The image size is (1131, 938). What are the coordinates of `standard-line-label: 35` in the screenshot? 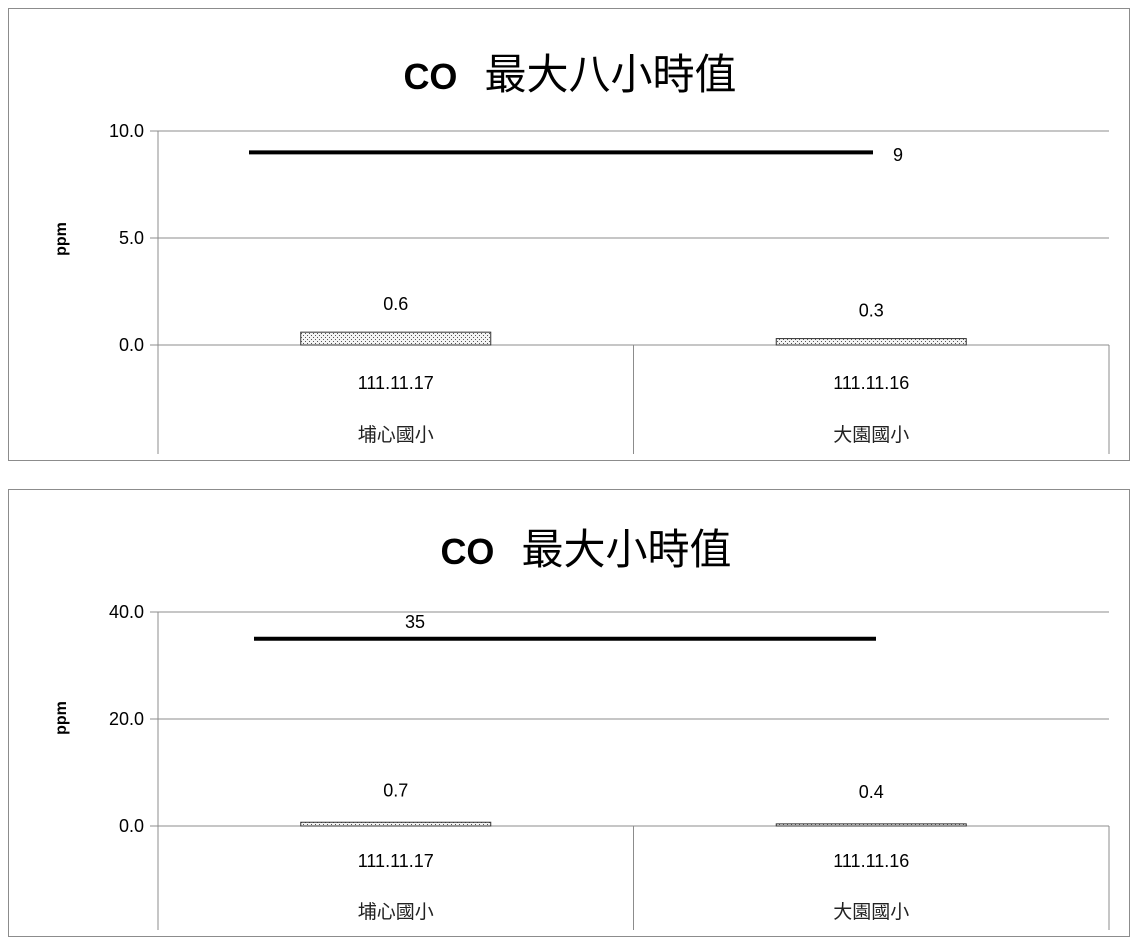 It's located at (415, 622).